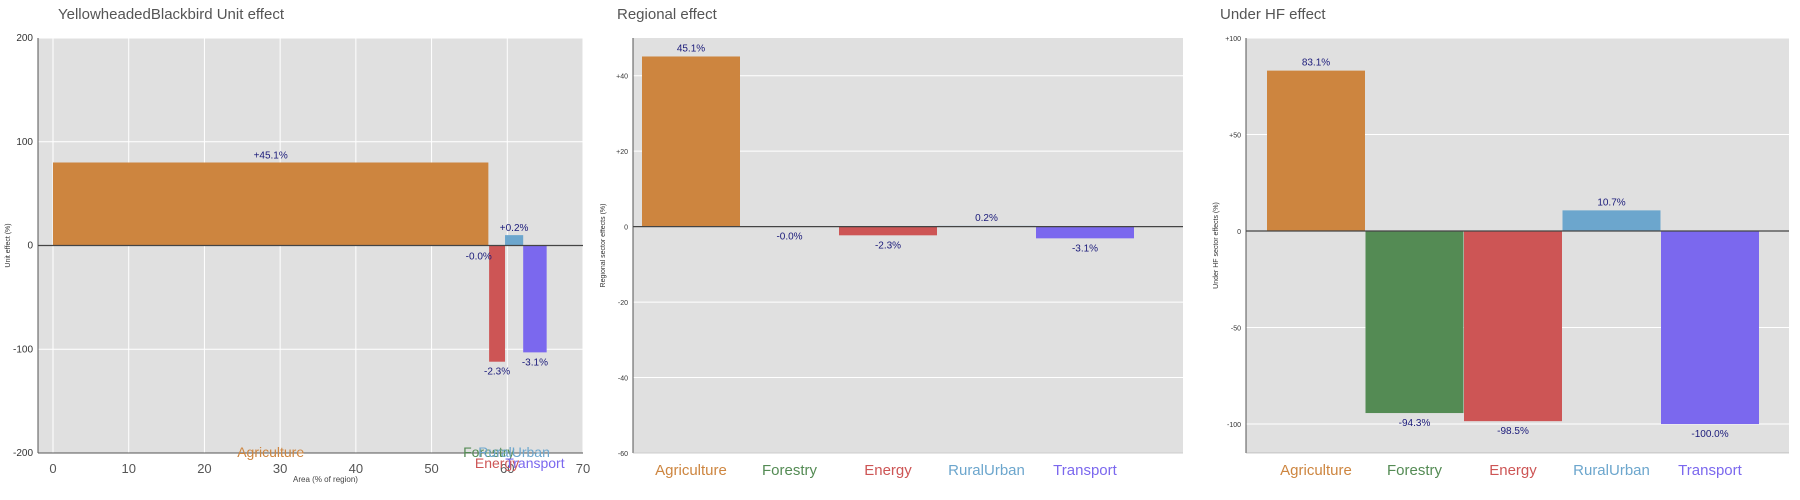  I want to click on x-tick-label: 0, so click(52, 468).